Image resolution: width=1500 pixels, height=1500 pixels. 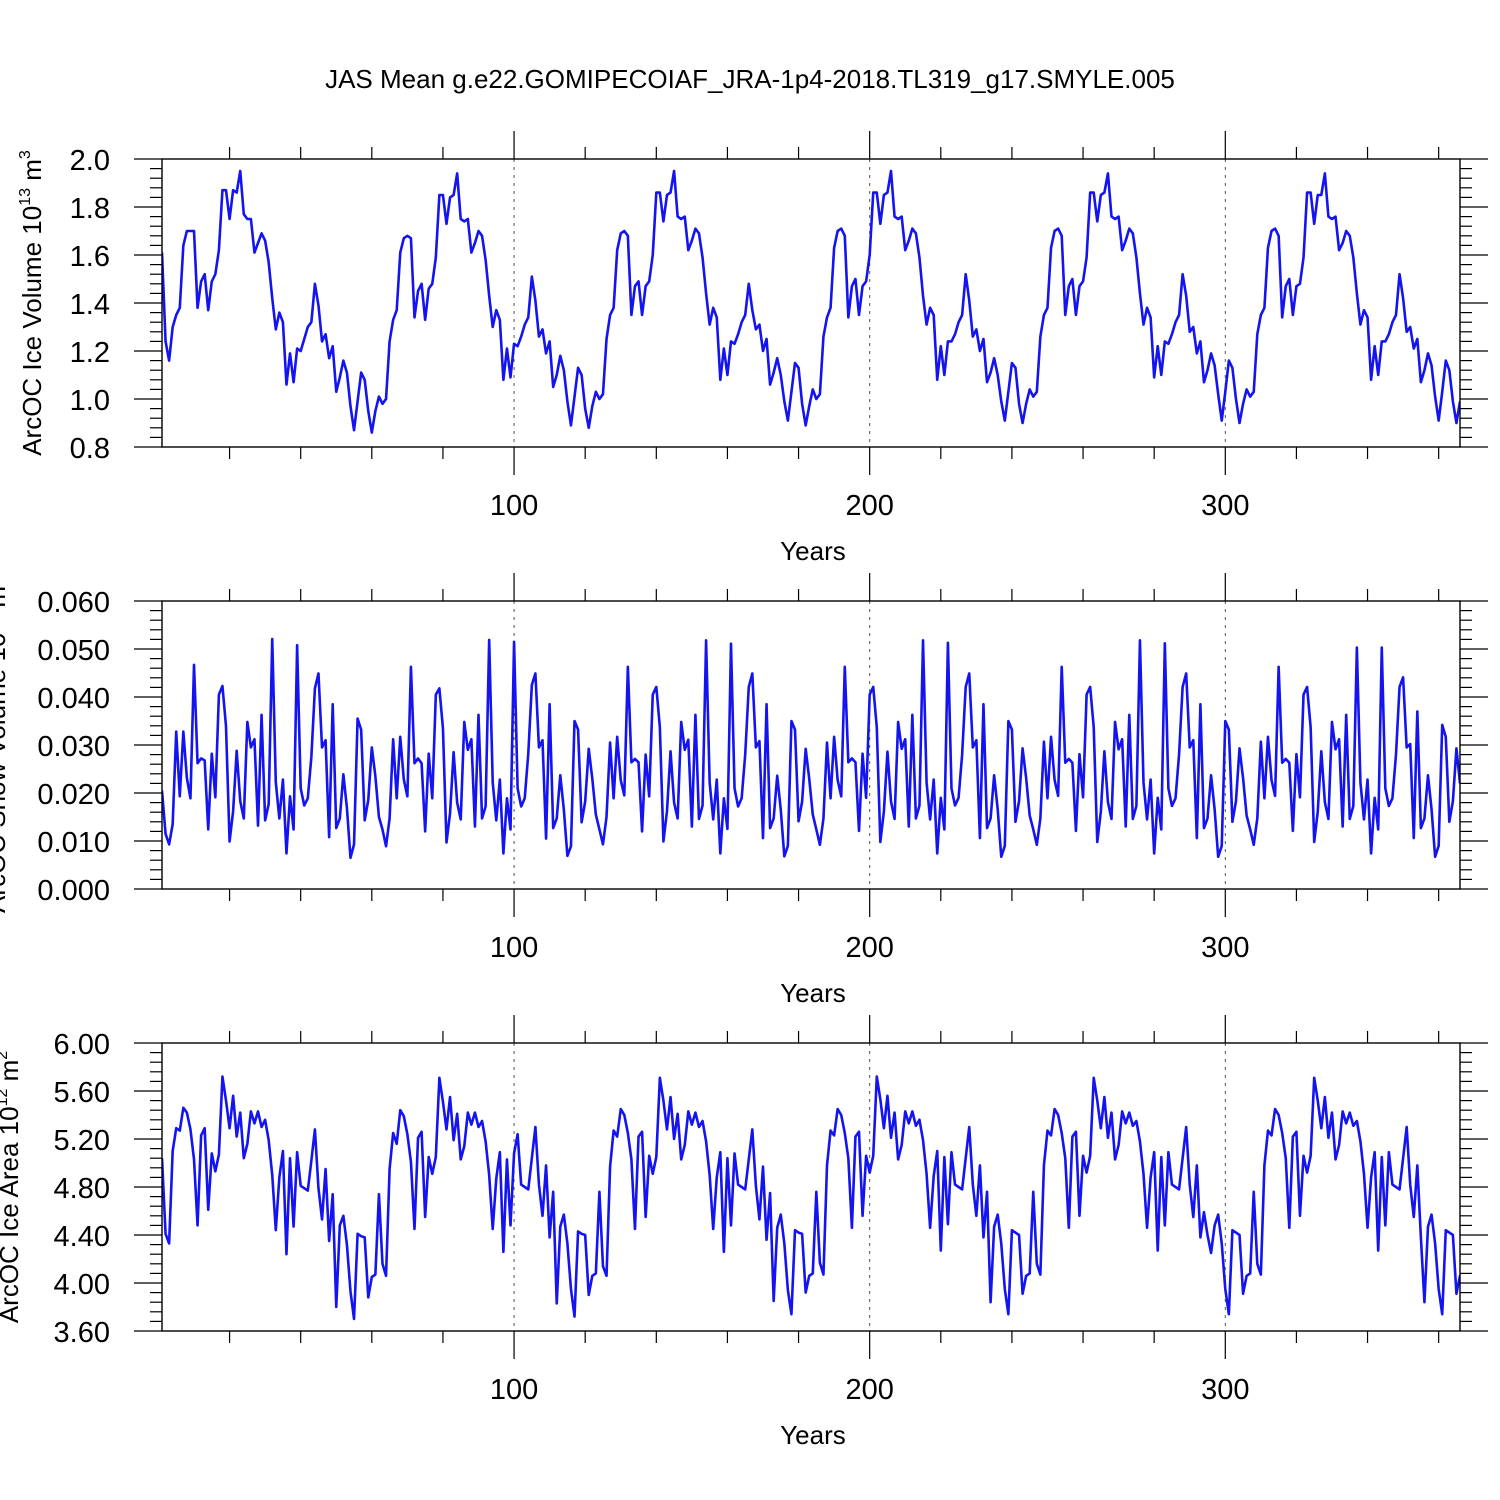 What do you see at coordinates (32, 303) in the screenshot?
I see `y-axis-label: ArcOC Ice Volume 1013 m3` at bounding box center [32, 303].